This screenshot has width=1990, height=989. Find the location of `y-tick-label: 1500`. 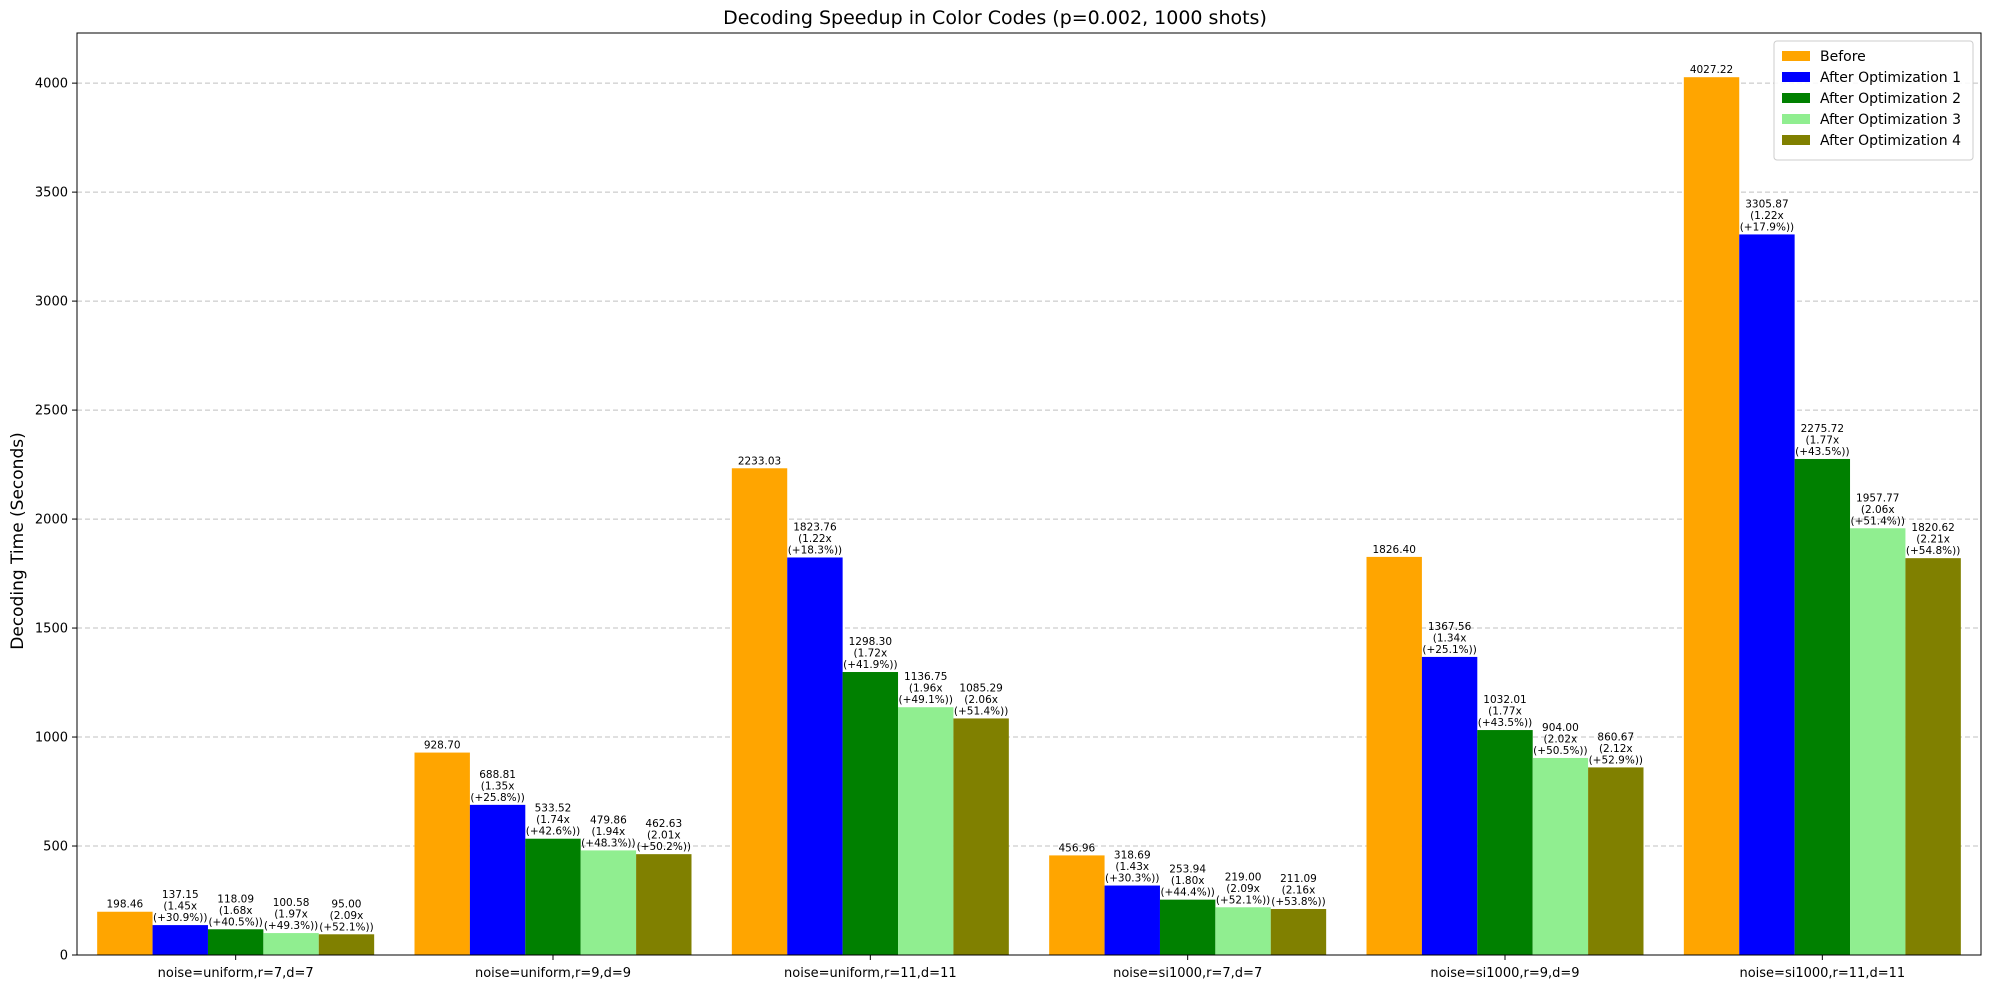

y-tick-label: 1500 is located at coordinates (51, 629).